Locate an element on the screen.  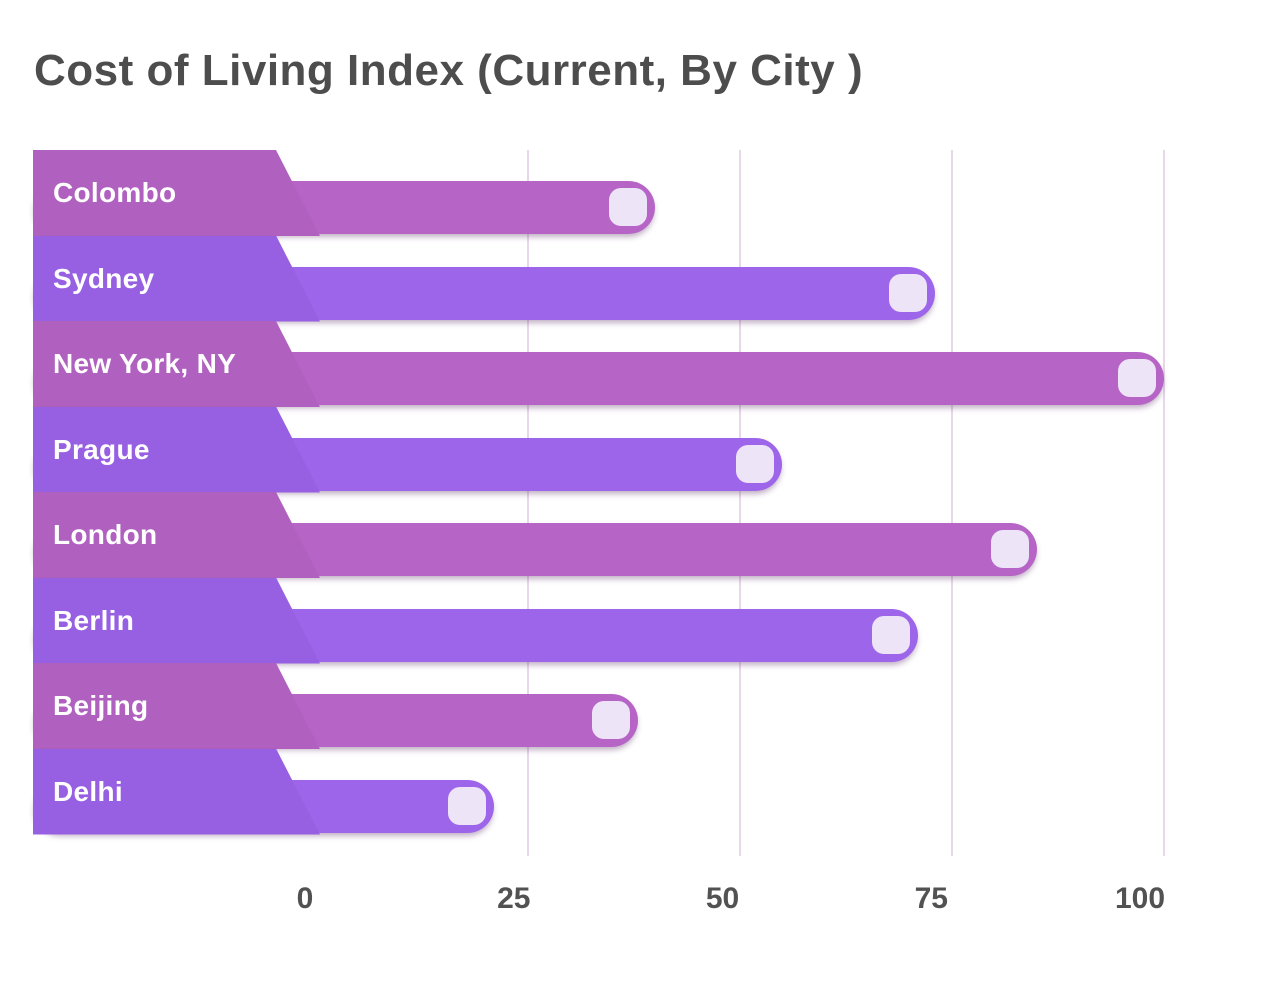
x-tick-25: 25 is located at coordinates (514, 898).